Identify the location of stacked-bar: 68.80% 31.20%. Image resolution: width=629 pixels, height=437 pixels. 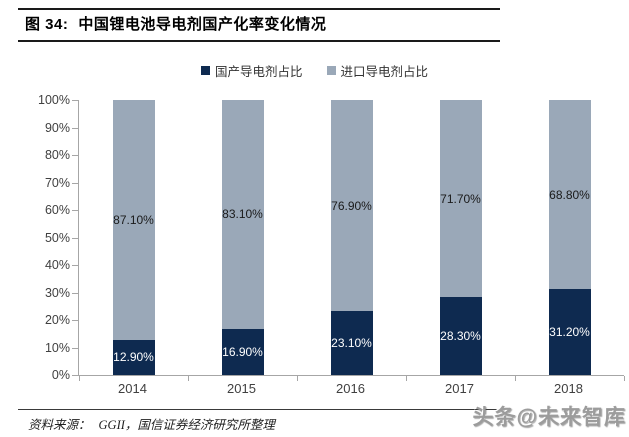
(569, 237).